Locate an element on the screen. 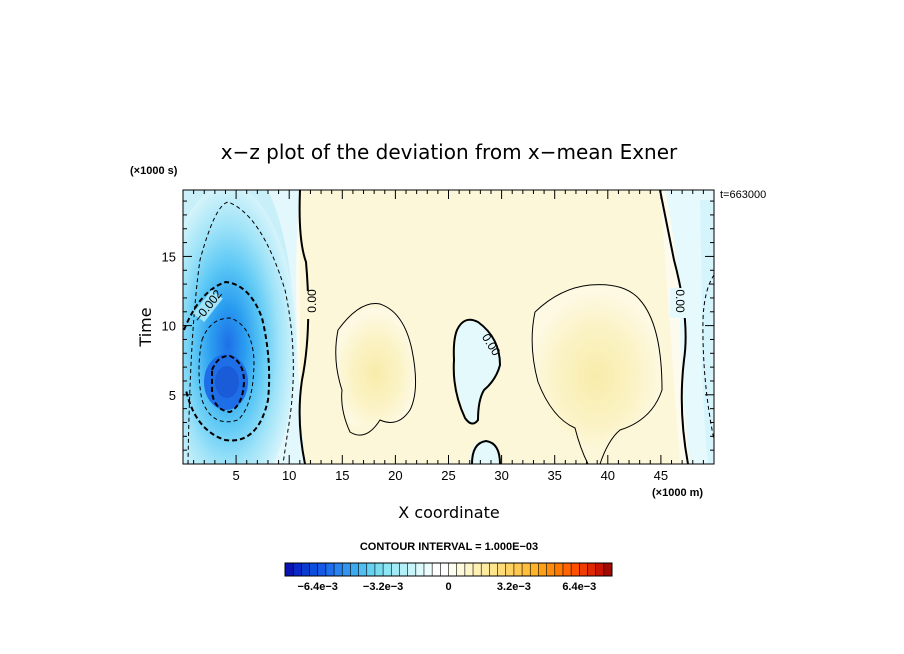  contour-zero-left is located at coordinates (304, 327).